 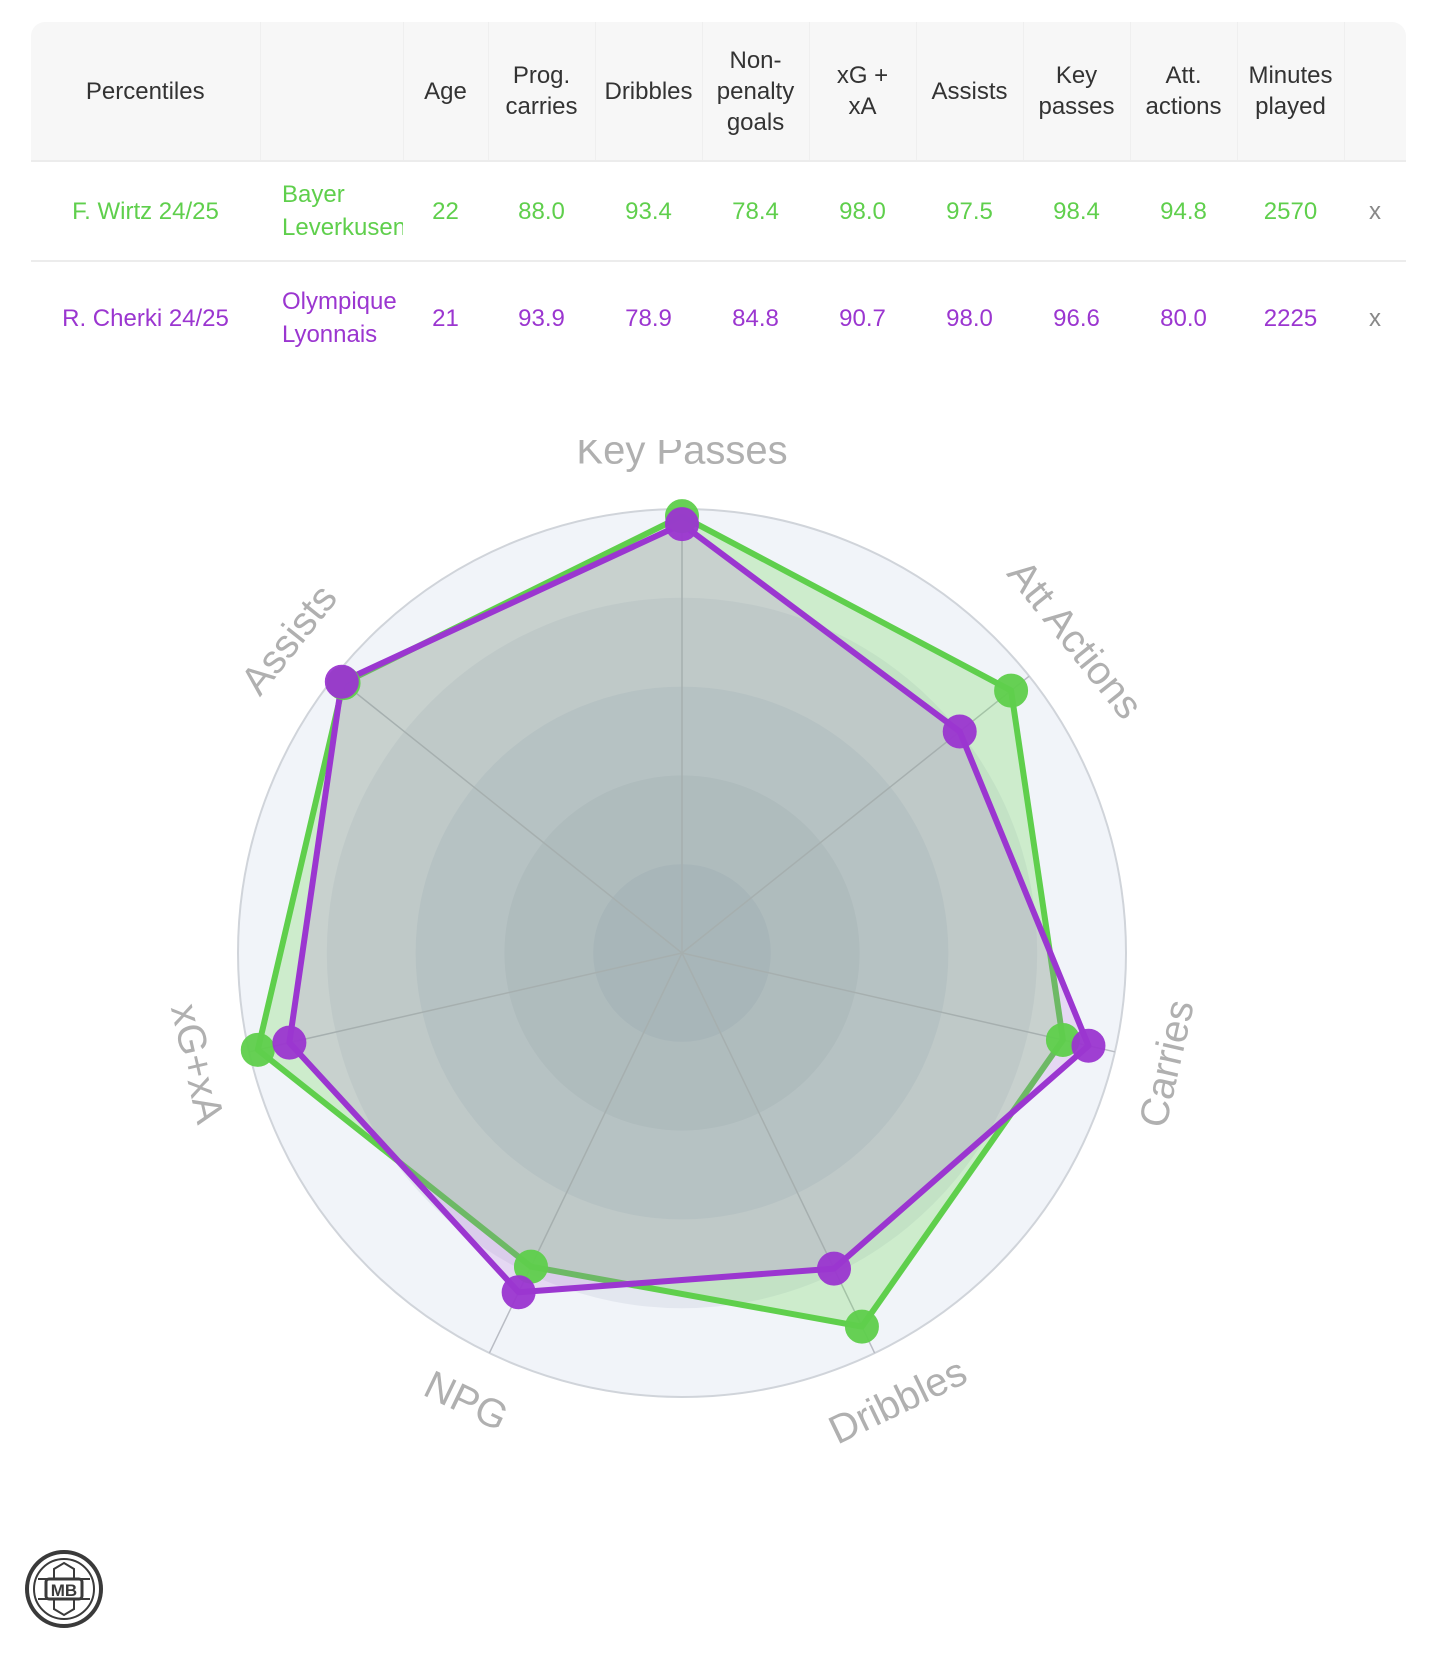 I want to click on header-key-passes: Key passes, so click(x=1077, y=91).